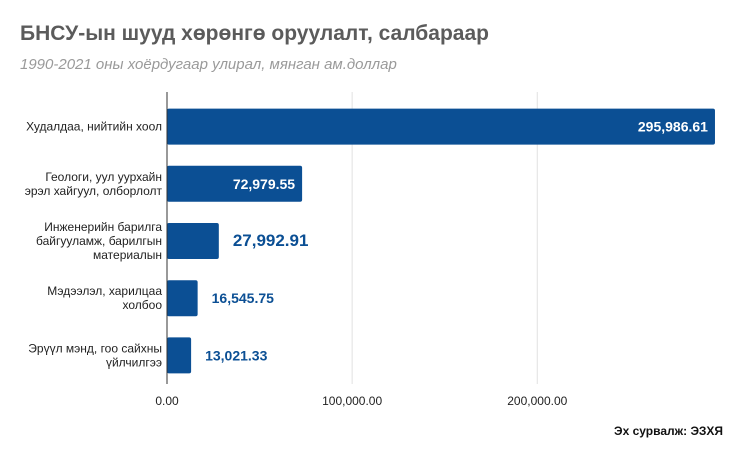 The height and width of the screenshot is (461, 745). Describe the element at coordinates (352, 401) in the screenshot. I see `x-tick-label-1: 100,000.00` at that location.